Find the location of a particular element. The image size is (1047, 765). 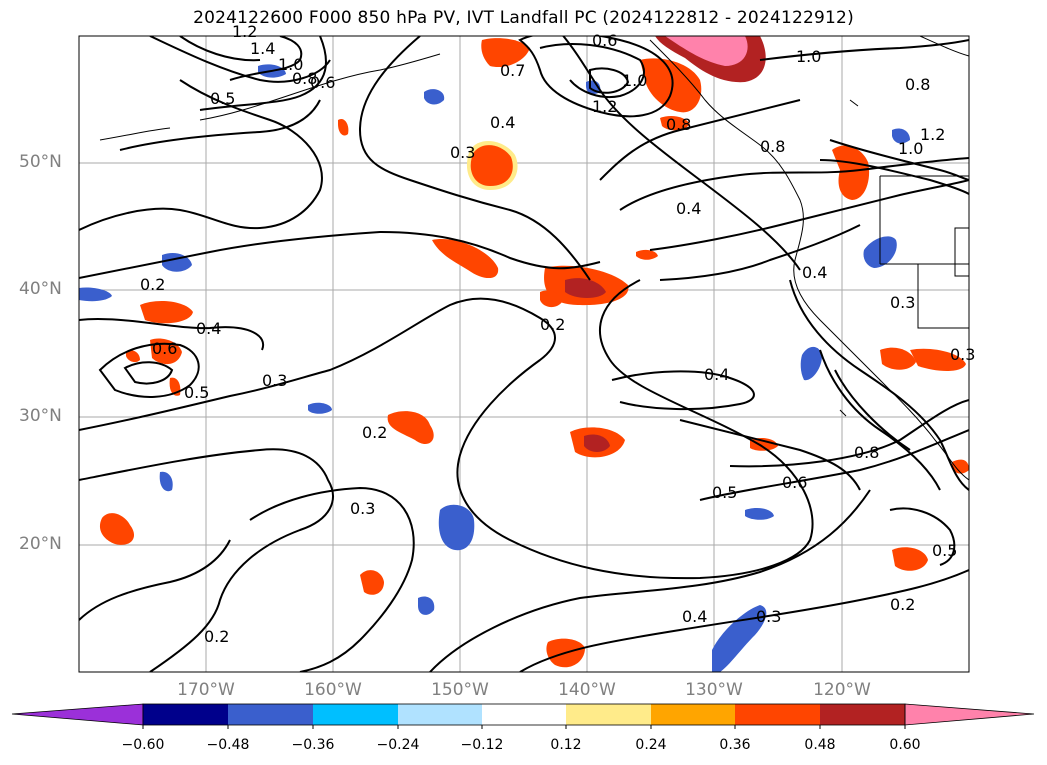

lat-label: 50°N is located at coordinates (40, 162).